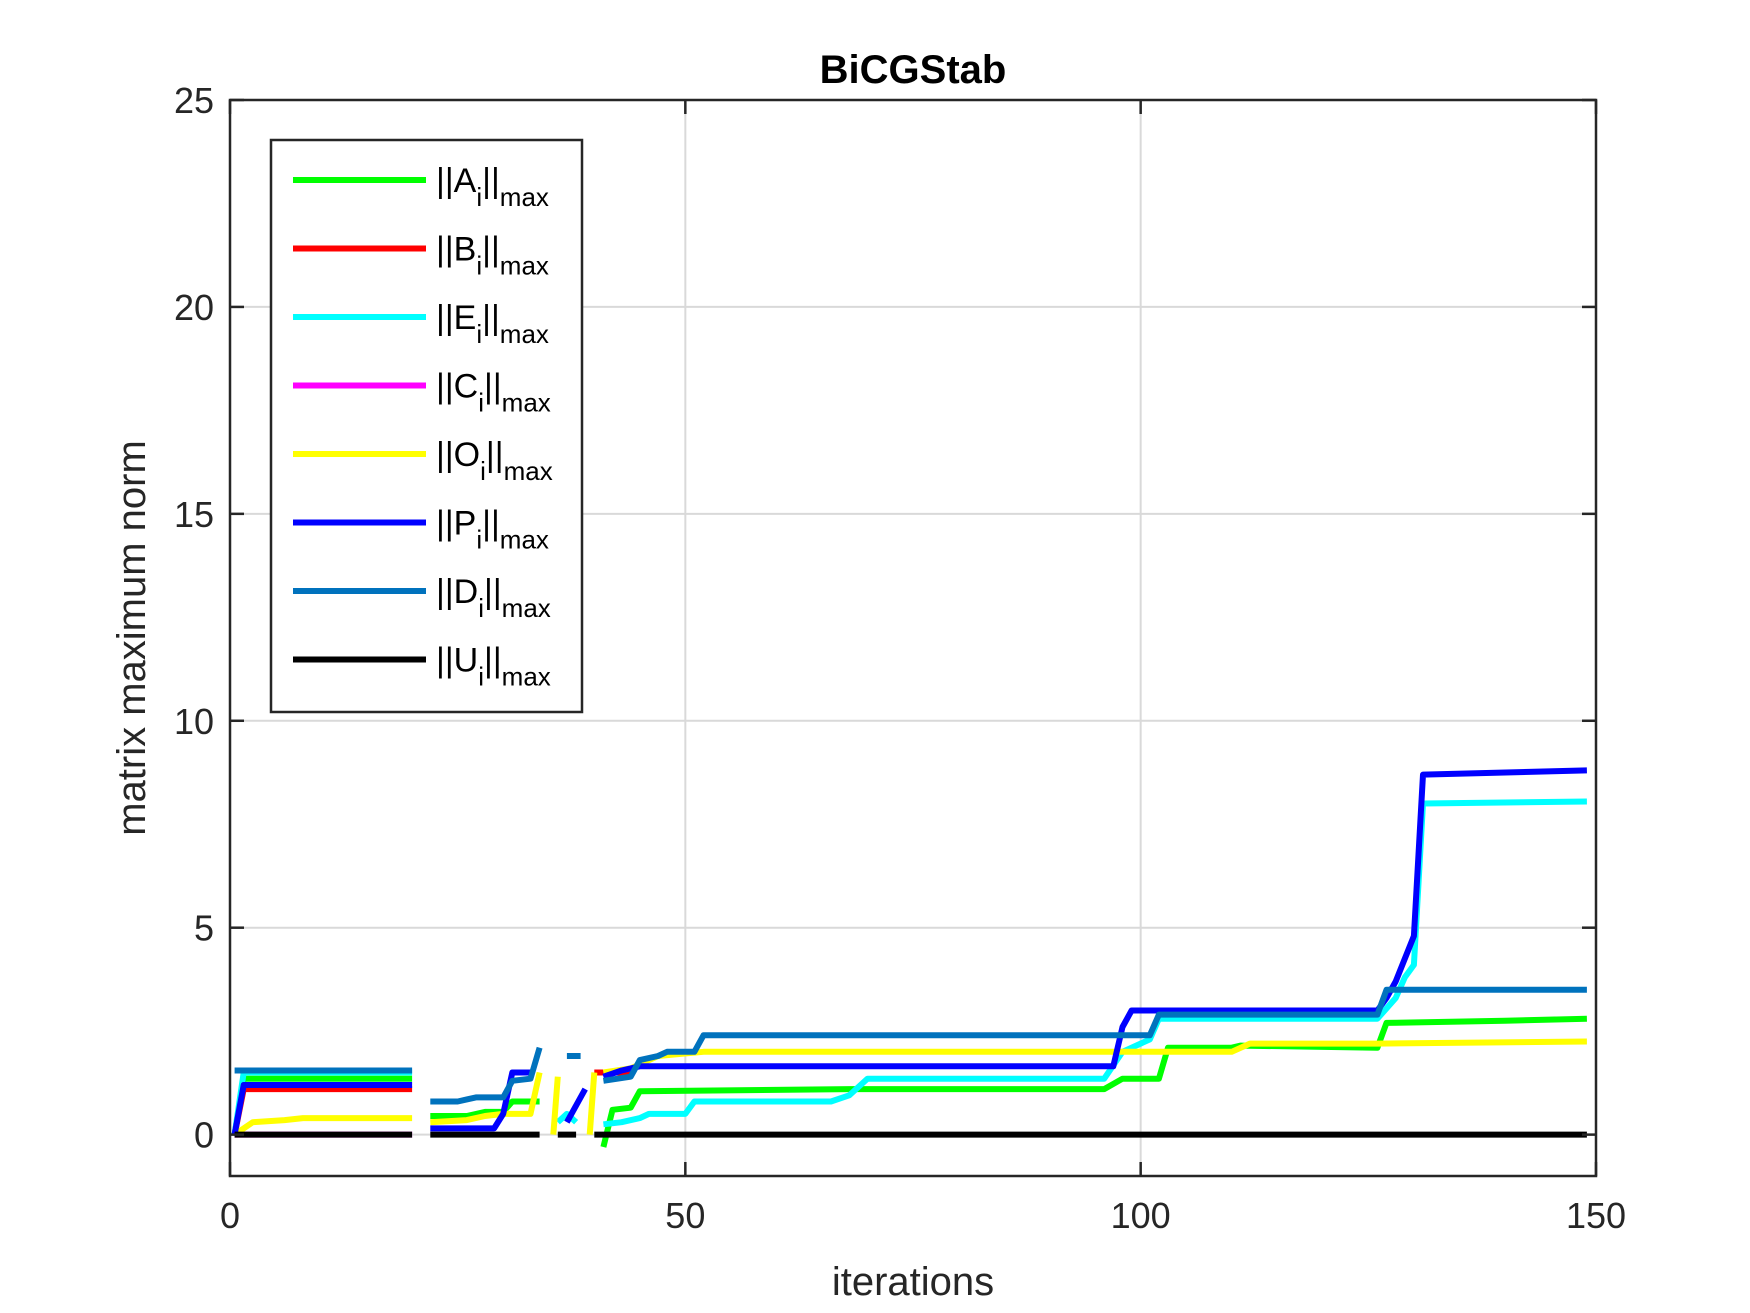 The height and width of the screenshot is (1313, 1750). I want to click on legend-entry-1: ||Bi||max, so click(492, 256).